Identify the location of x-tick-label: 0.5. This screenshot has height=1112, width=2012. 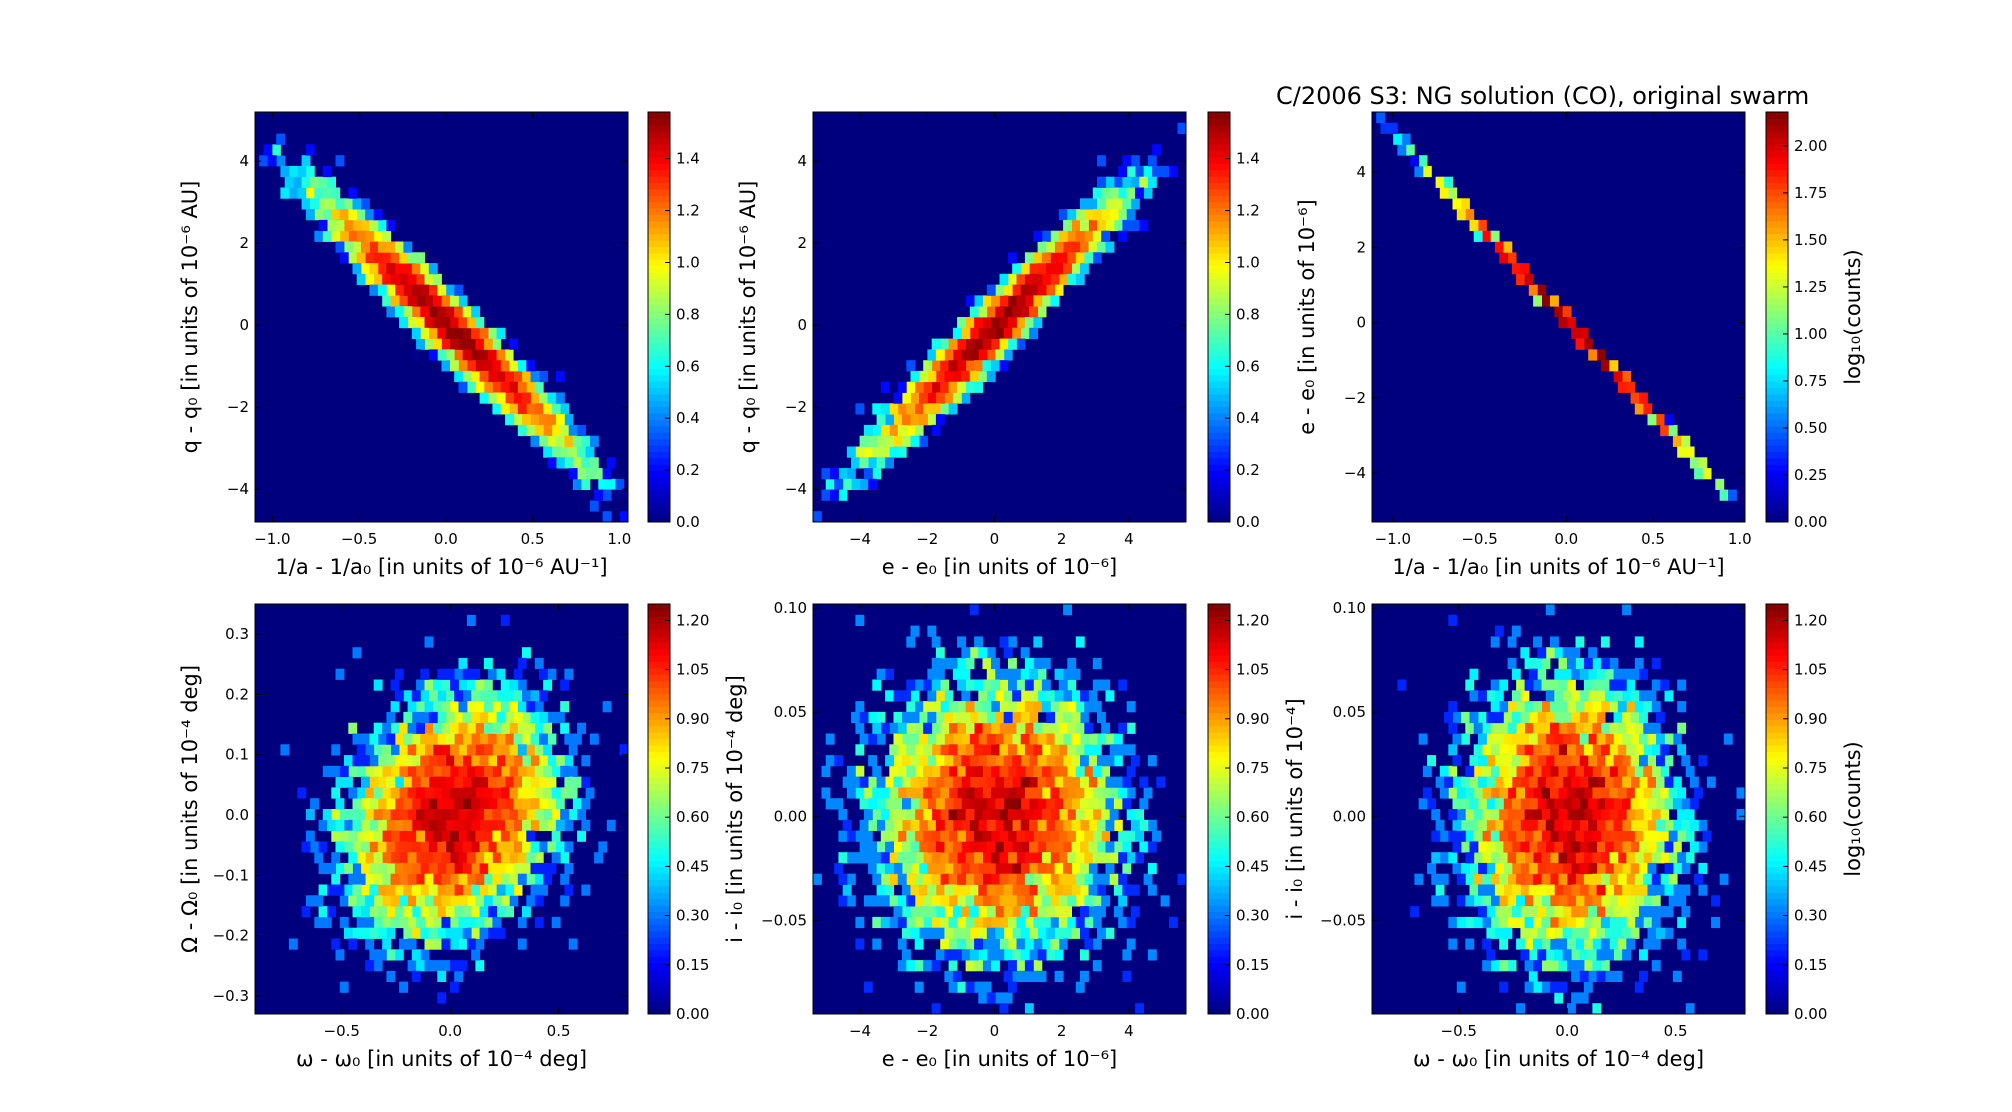
(1676, 1031).